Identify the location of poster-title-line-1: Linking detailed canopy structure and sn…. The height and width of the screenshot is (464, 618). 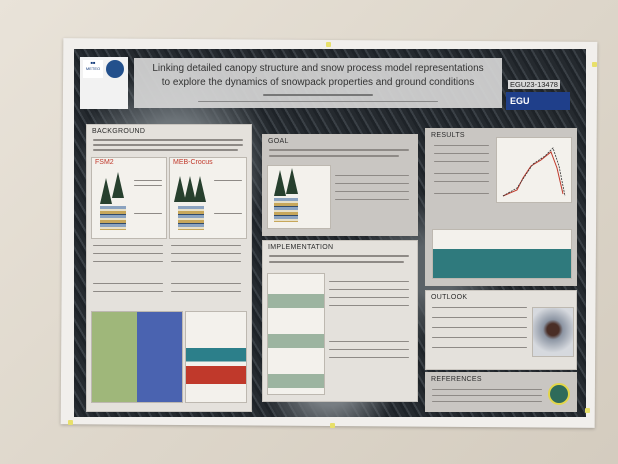
(318, 68).